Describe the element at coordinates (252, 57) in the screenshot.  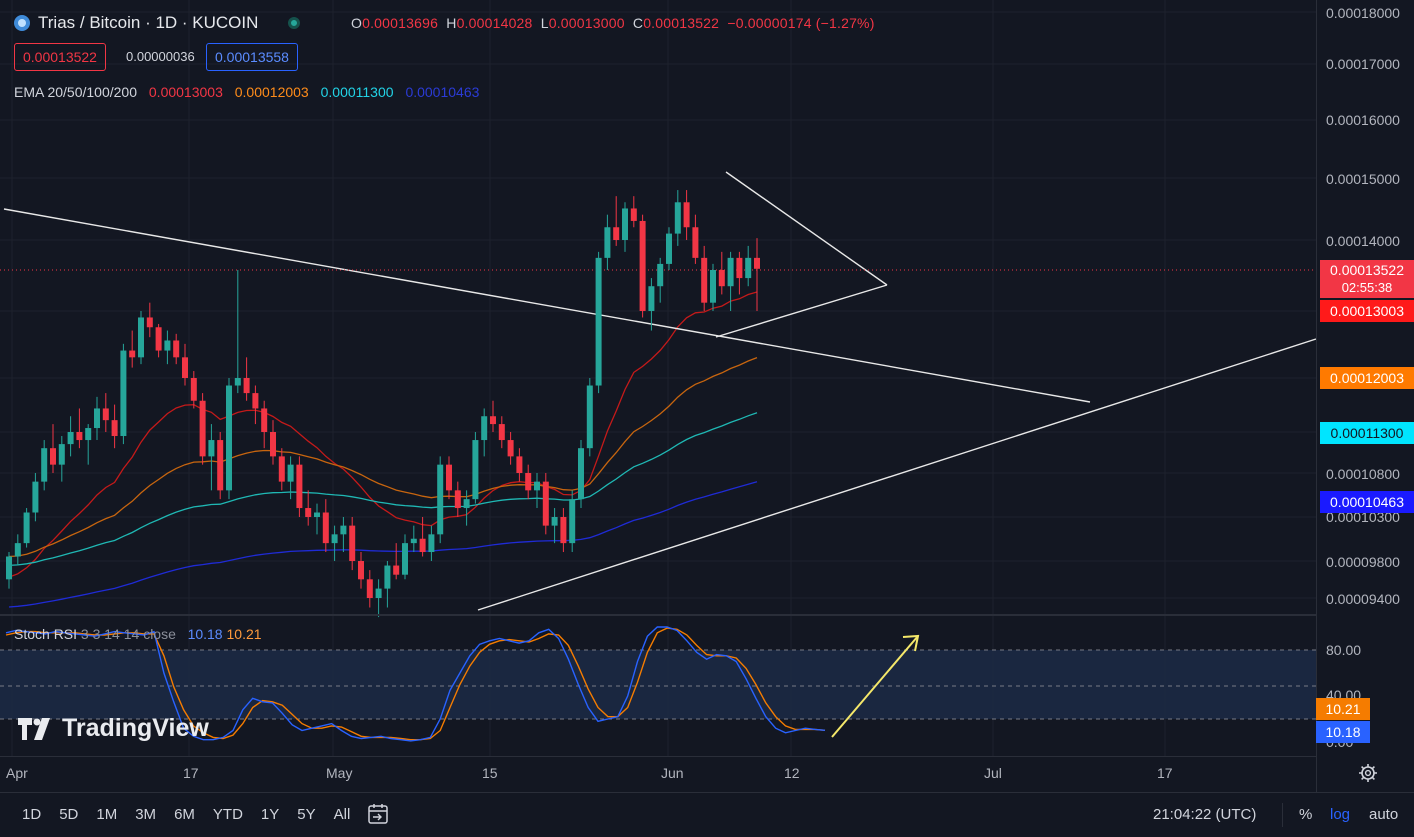
I see `buy-price-button: 0.00013558` at that location.